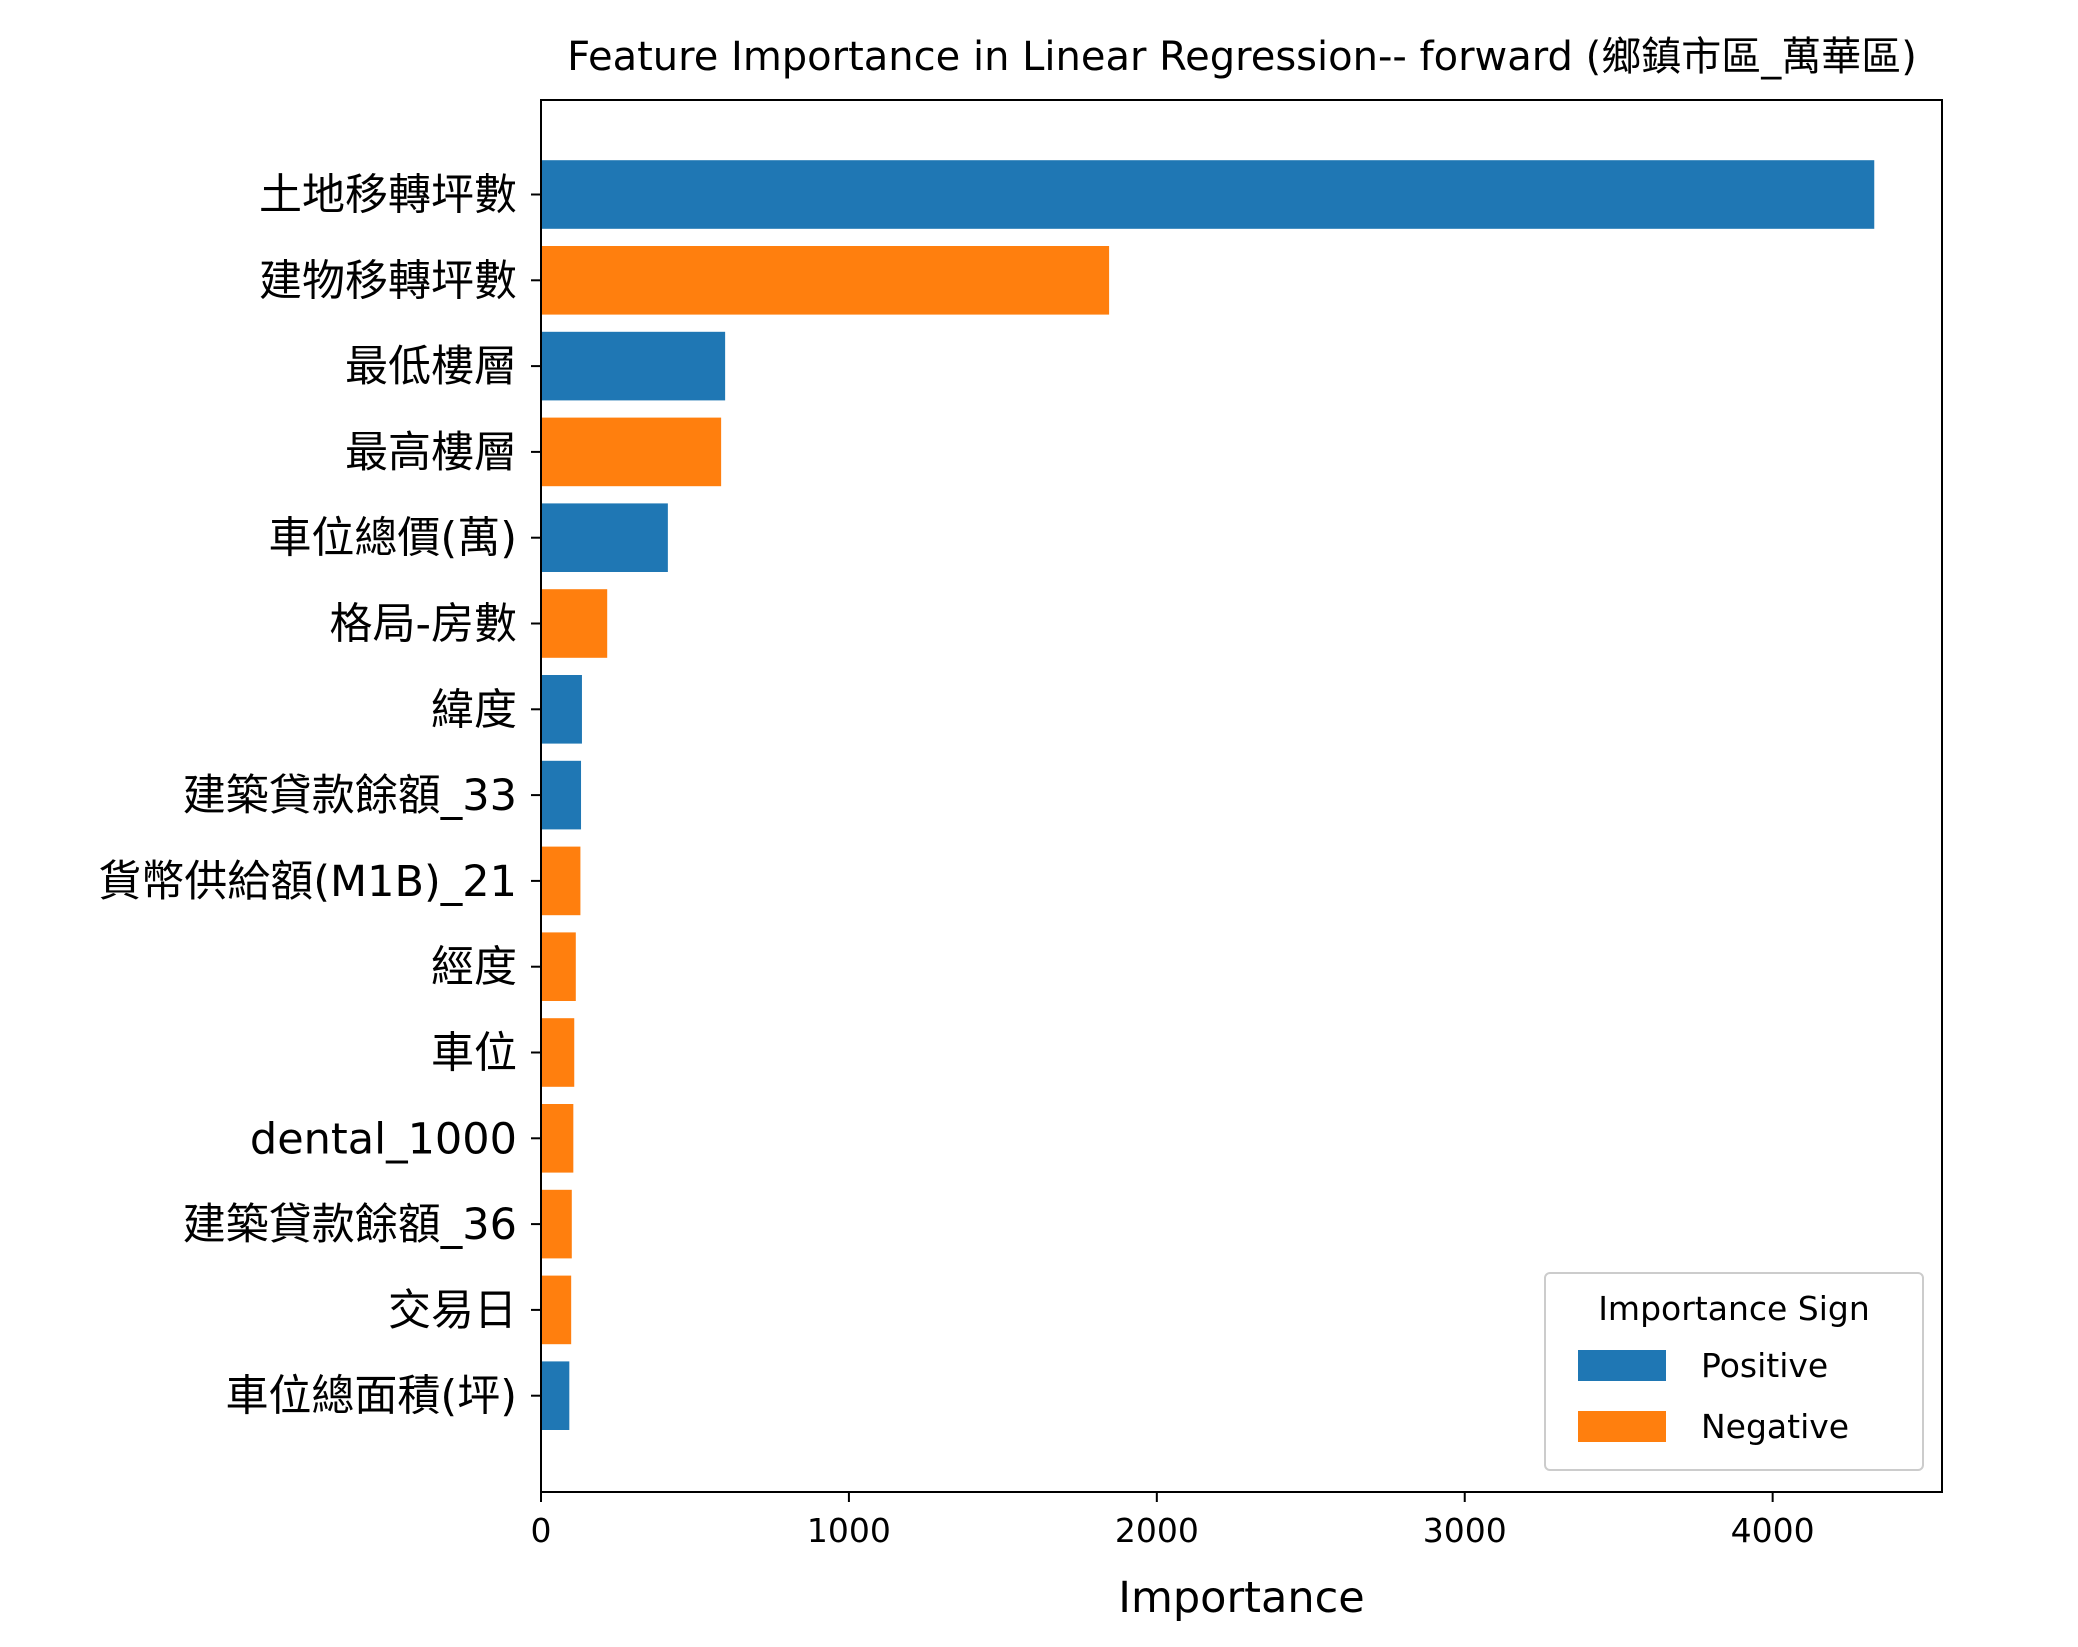 Image resolution: width=2078 pixels, height=1647 pixels. I want to click on y-tick-label: 車位, so click(474, 1054).